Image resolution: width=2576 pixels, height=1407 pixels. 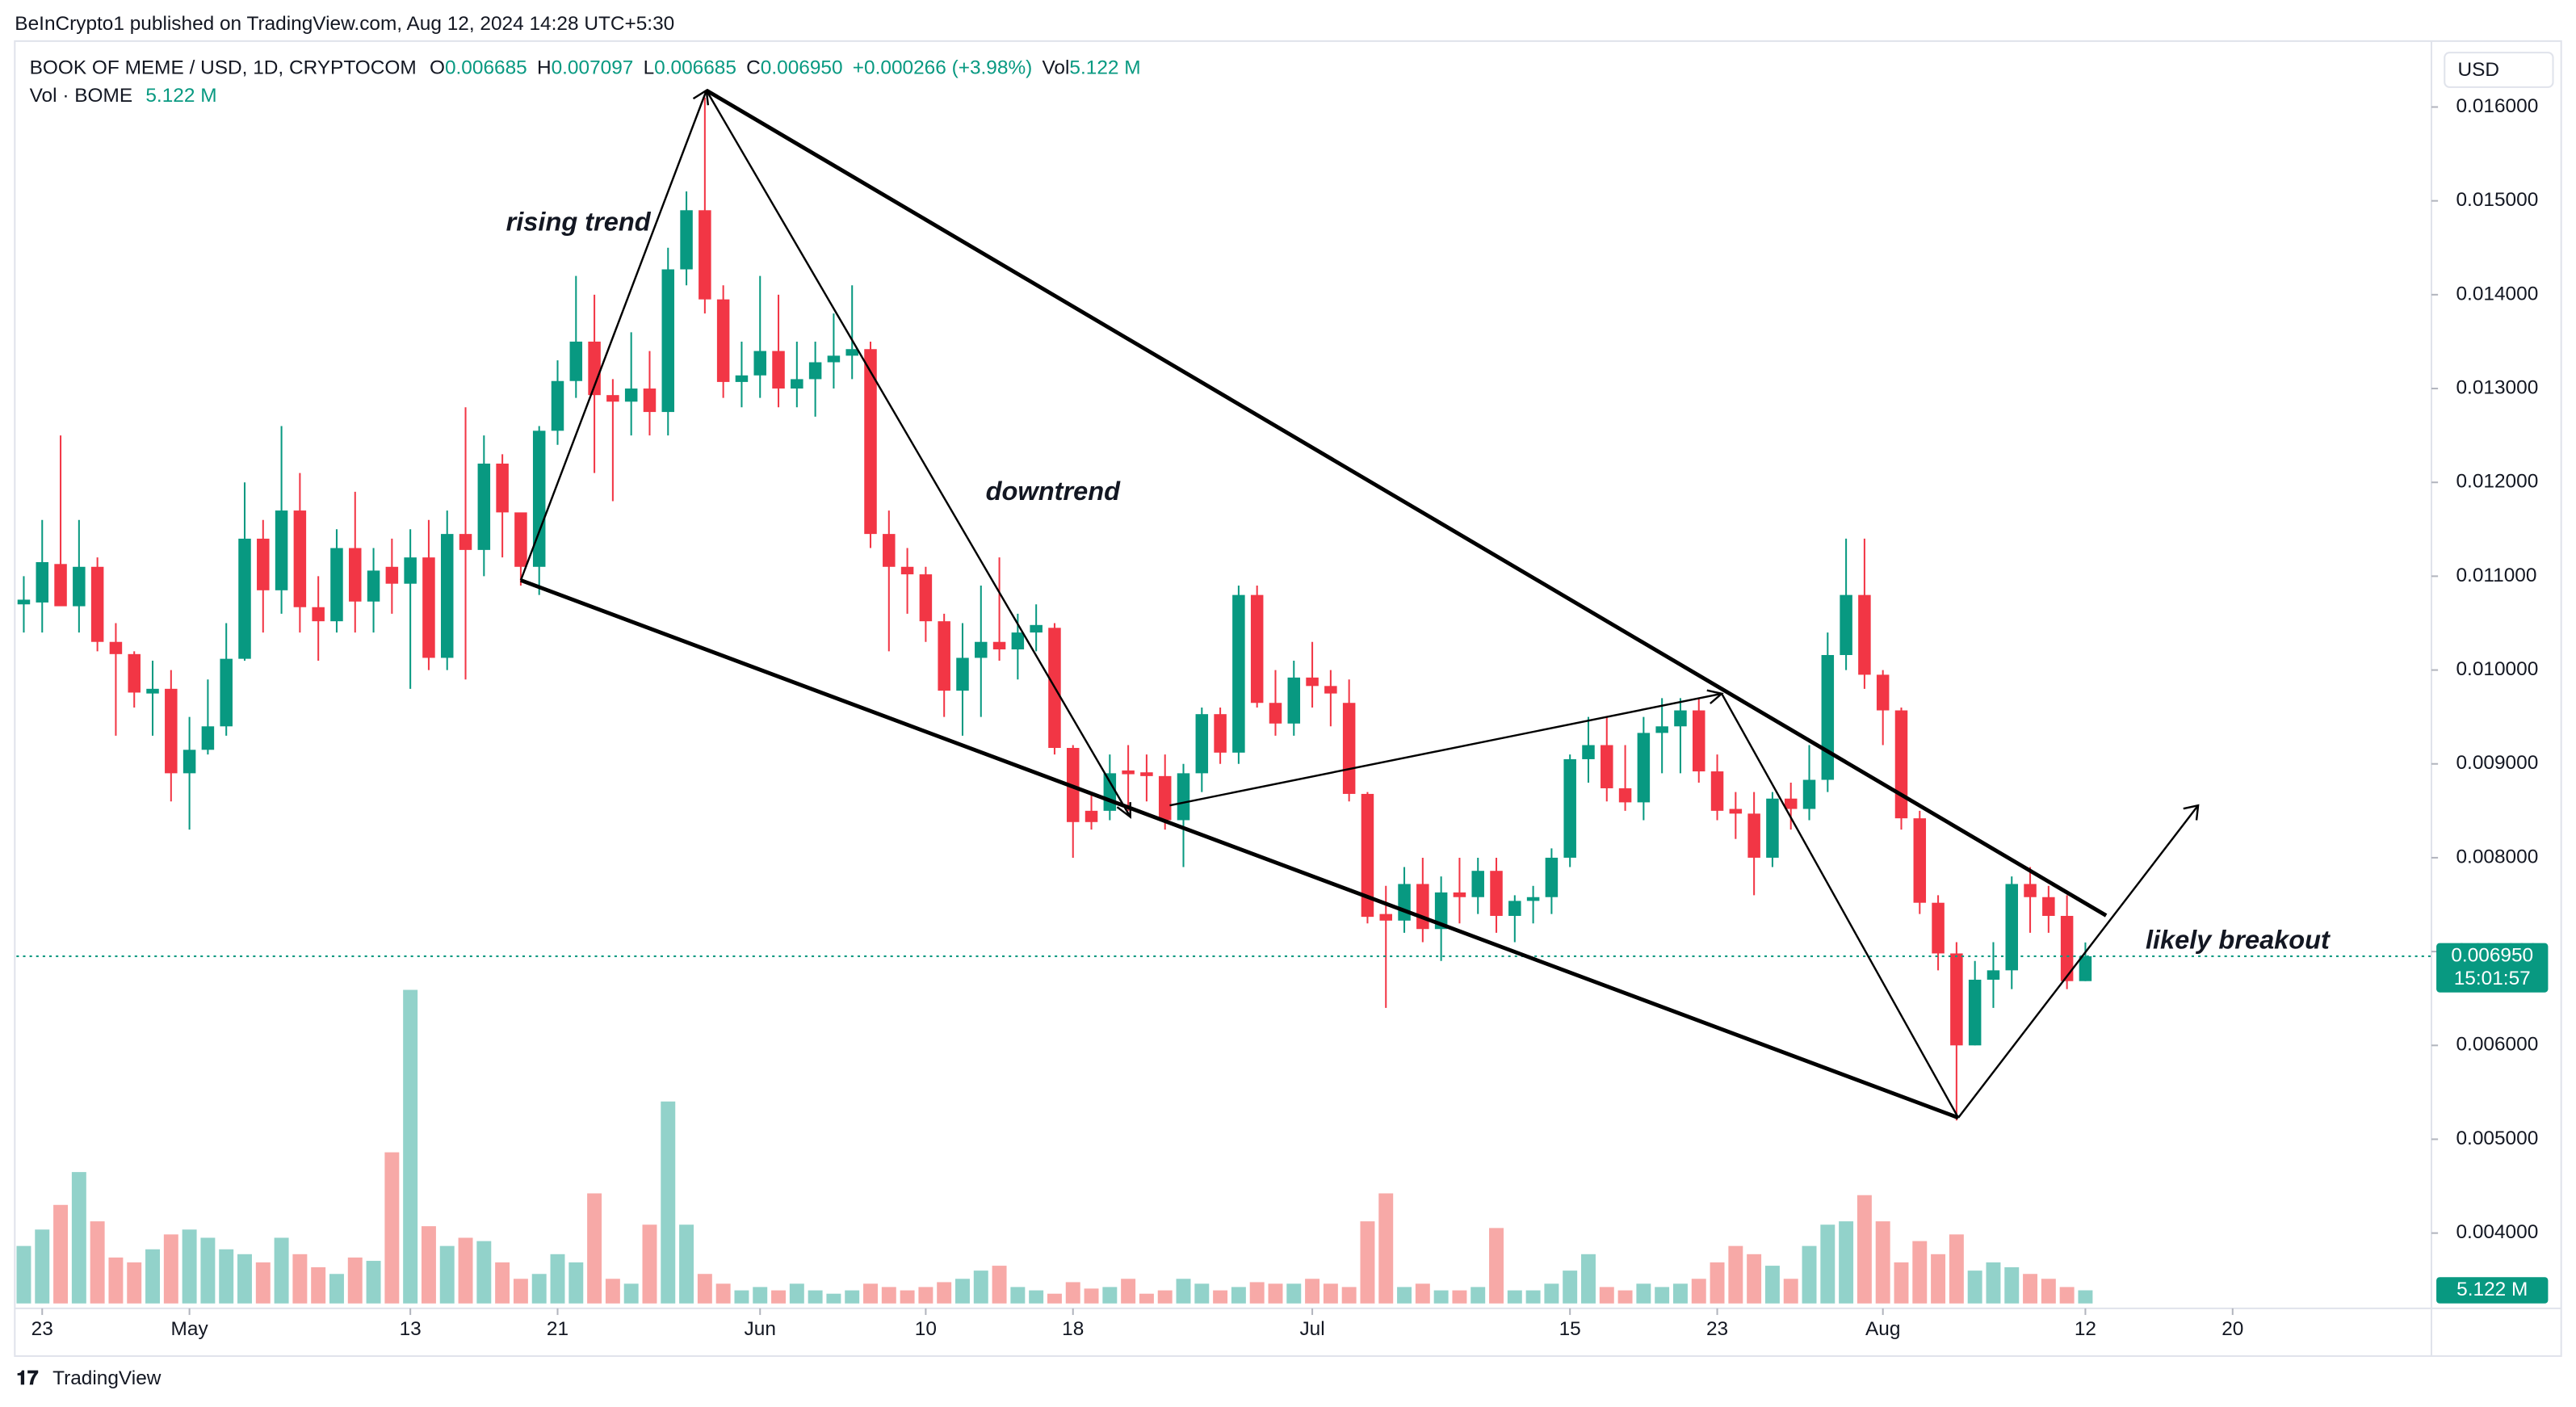 What do you see at coordinates (2497, 106) in the screenshot?
I see `y-tick-label: 0.016000` at bounding box center [2497, 106].